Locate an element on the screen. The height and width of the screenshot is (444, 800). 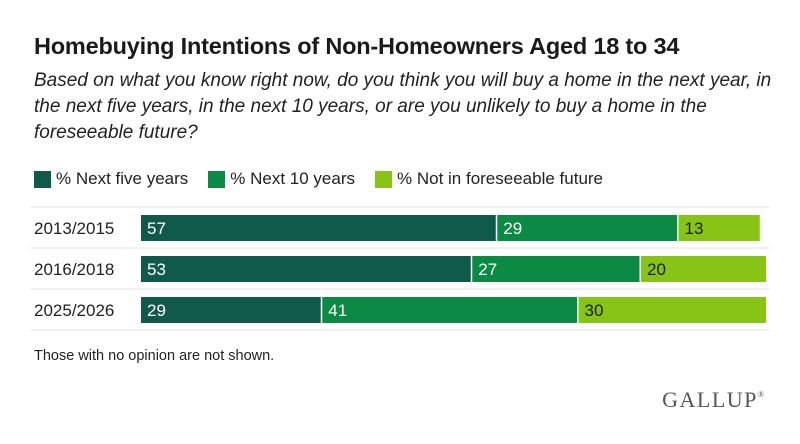
legend-swatch-next-10-years is located at coordinates (217, 179).